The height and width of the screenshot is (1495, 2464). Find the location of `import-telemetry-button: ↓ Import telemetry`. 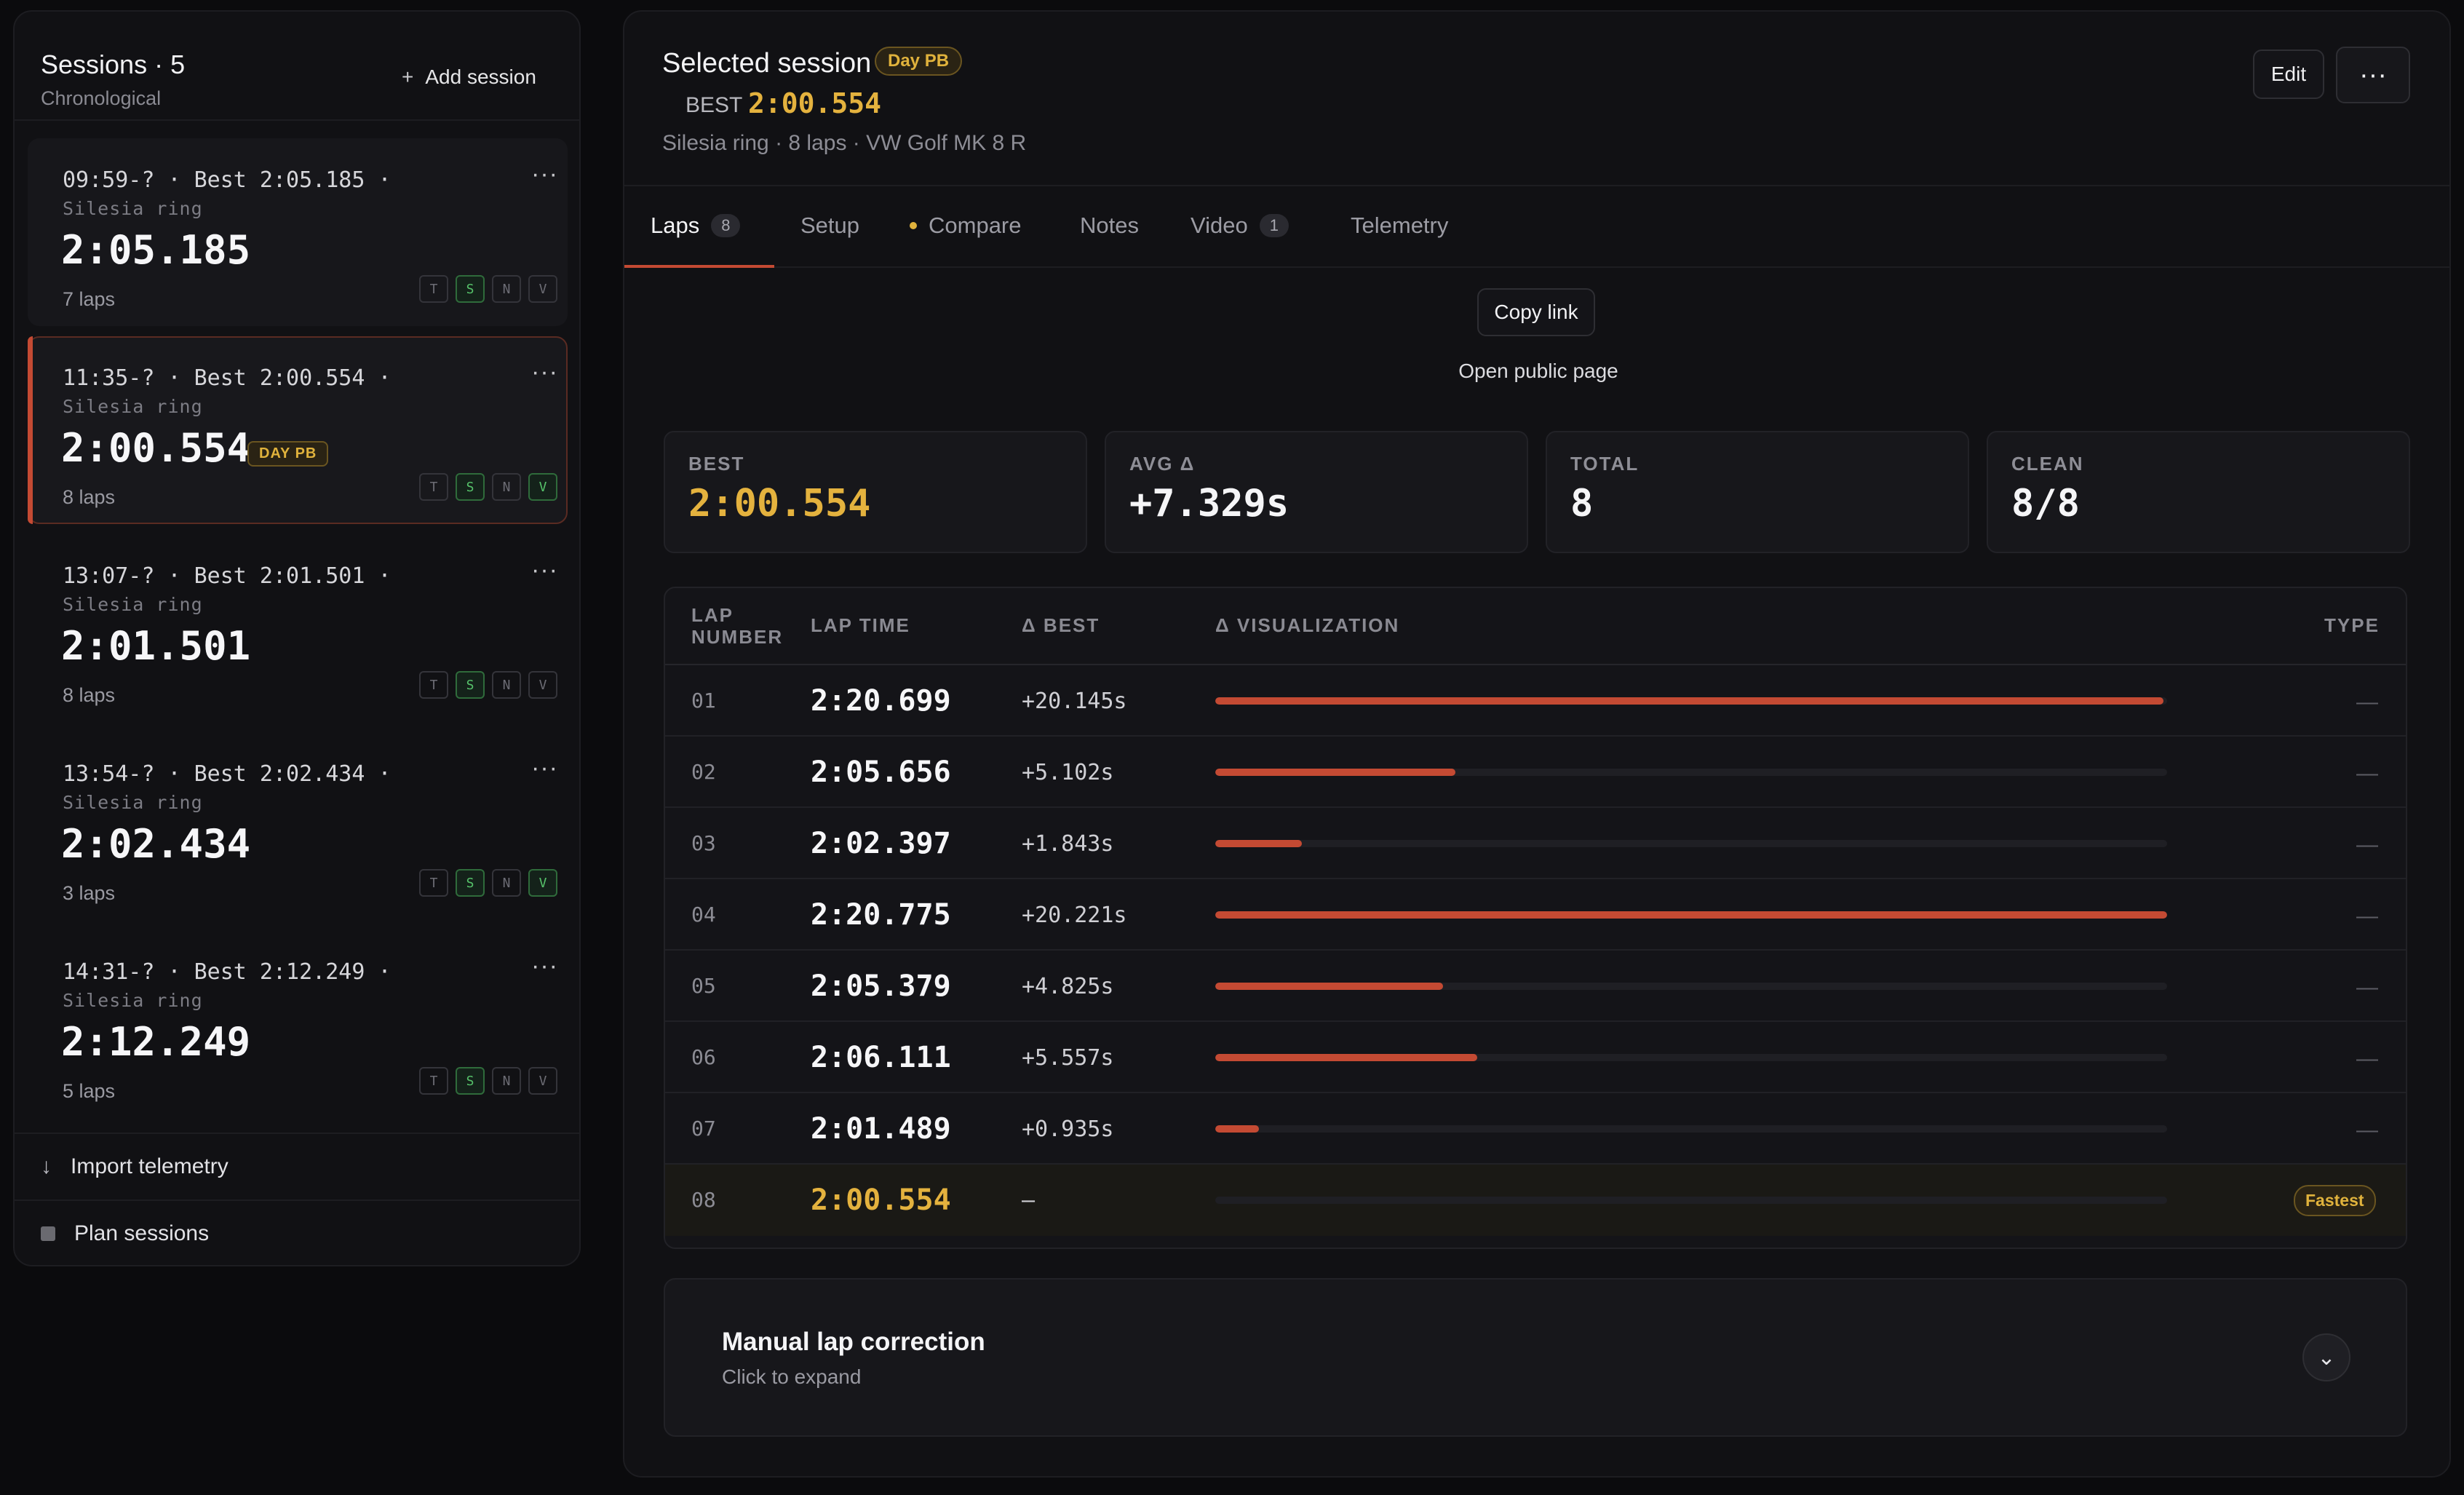

import-telemetry-button: ↓ Import telemetry is located at coordinates (297, 1166).